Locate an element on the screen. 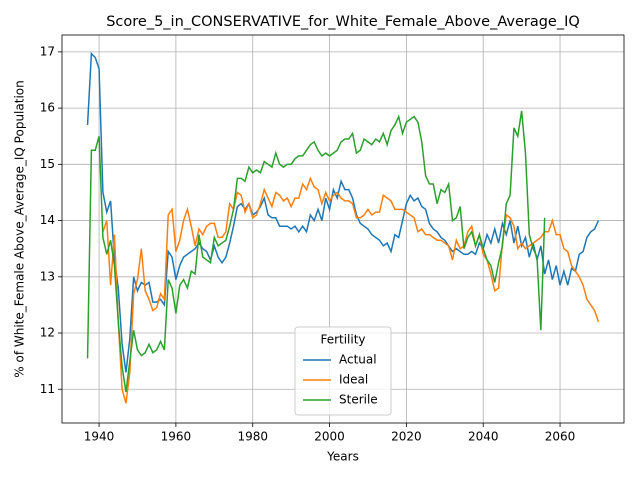 The height and width of the screenshot is (480, 640). x-tick-label: 2040 is located at coordinates (483, 437).